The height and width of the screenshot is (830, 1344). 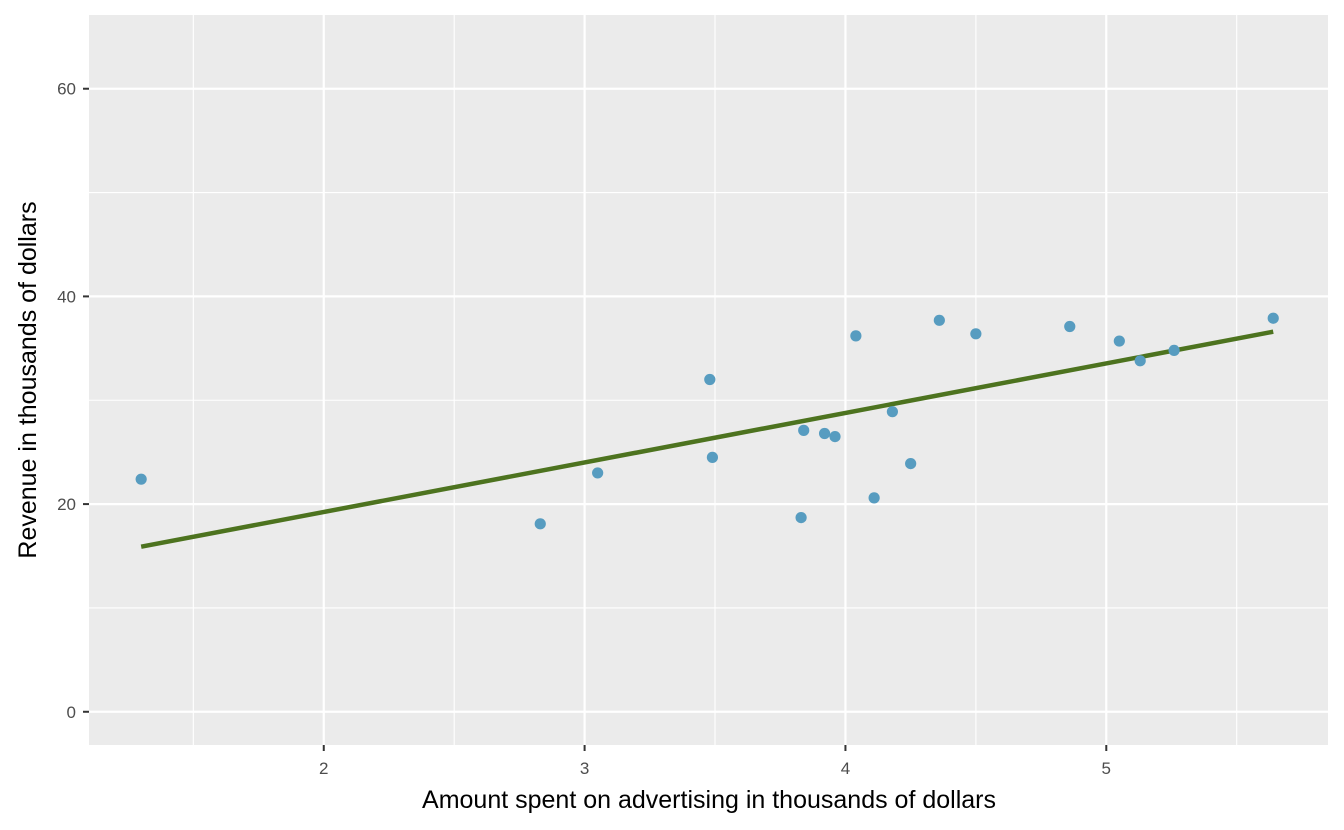 I want to click on y-tick-label: 0, so click(x=71, y=712).